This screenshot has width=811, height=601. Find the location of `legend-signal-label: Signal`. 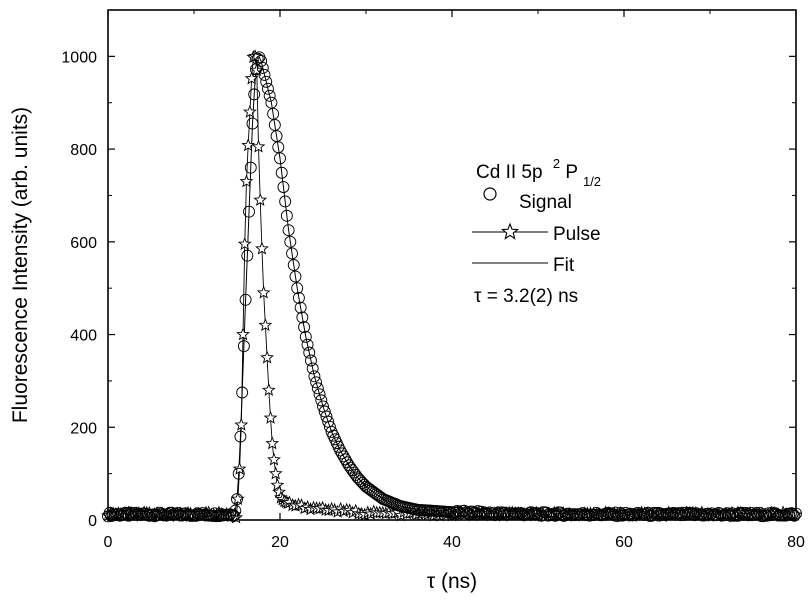

legend-signal-label: Signal is located at coordinates (545, 202).